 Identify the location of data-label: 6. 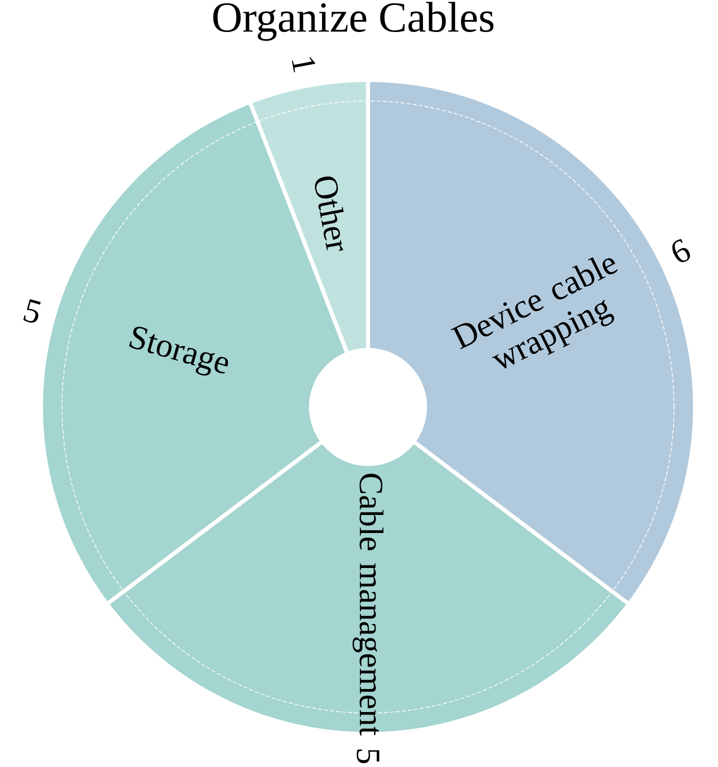
(681, 250).